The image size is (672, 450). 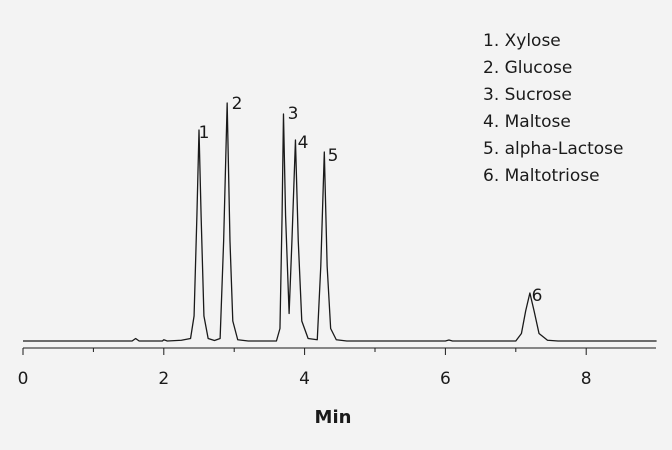 I want to click on peak-label: 1, so click(x=204, y=133).